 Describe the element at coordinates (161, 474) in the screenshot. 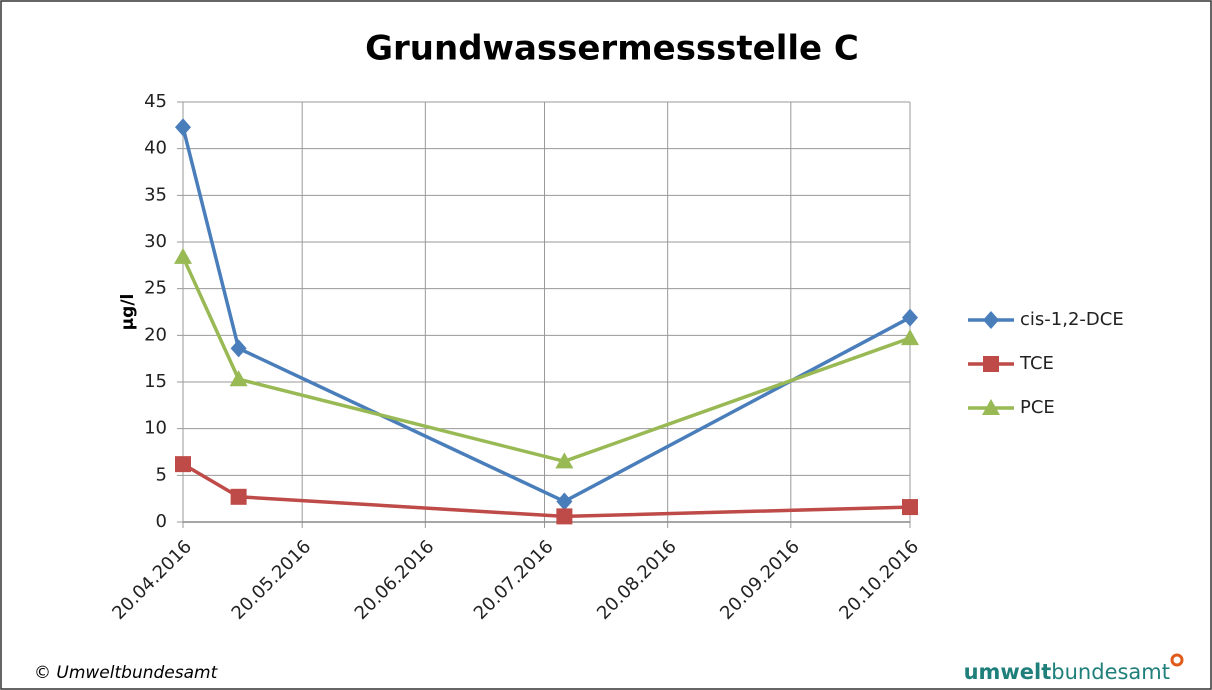

I see `y-tick-label: 5` at that location.